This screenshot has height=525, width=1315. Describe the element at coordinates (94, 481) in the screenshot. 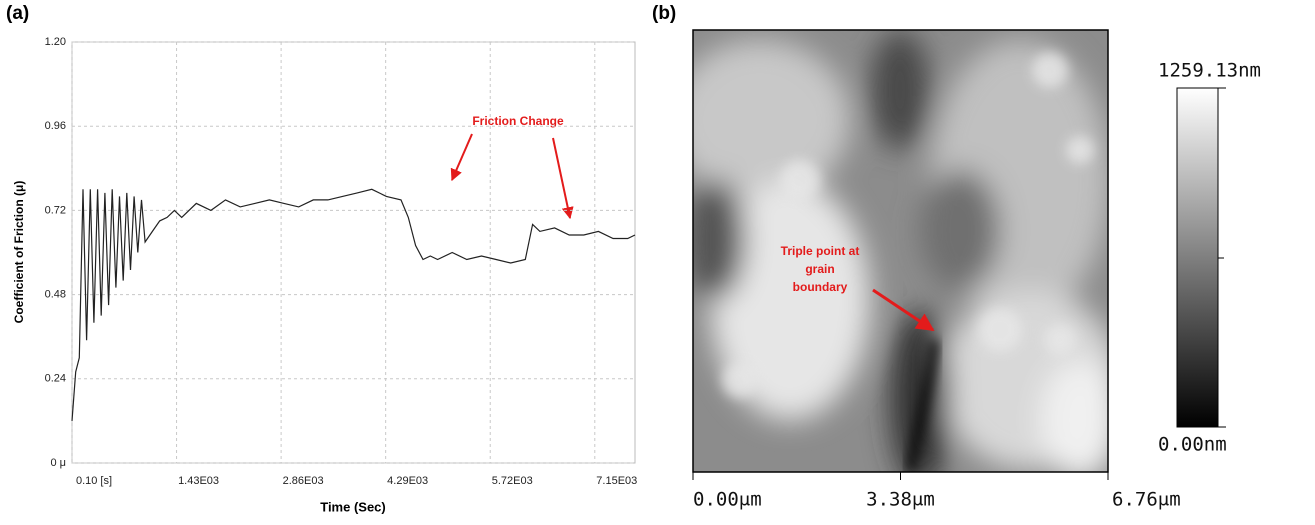

I see `x-tick-label: 0.10 [s]` at that location.